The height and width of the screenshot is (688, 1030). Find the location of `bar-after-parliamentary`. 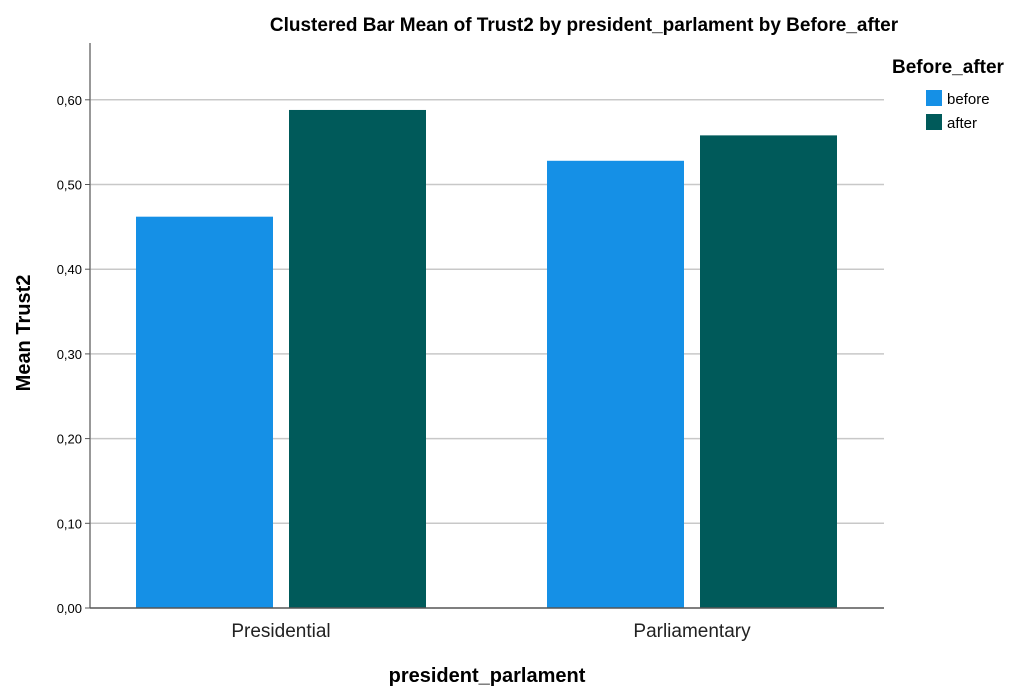

bar-after-parliamentary is located at coordinates (768, 371).